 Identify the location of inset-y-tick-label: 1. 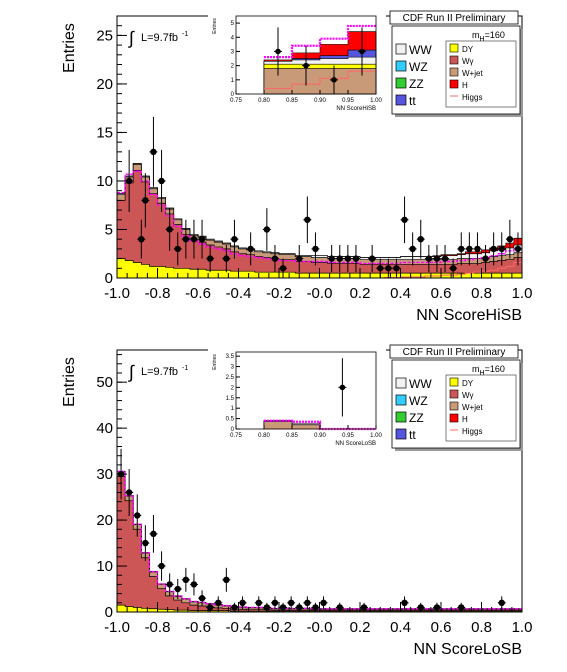
(233, 409).